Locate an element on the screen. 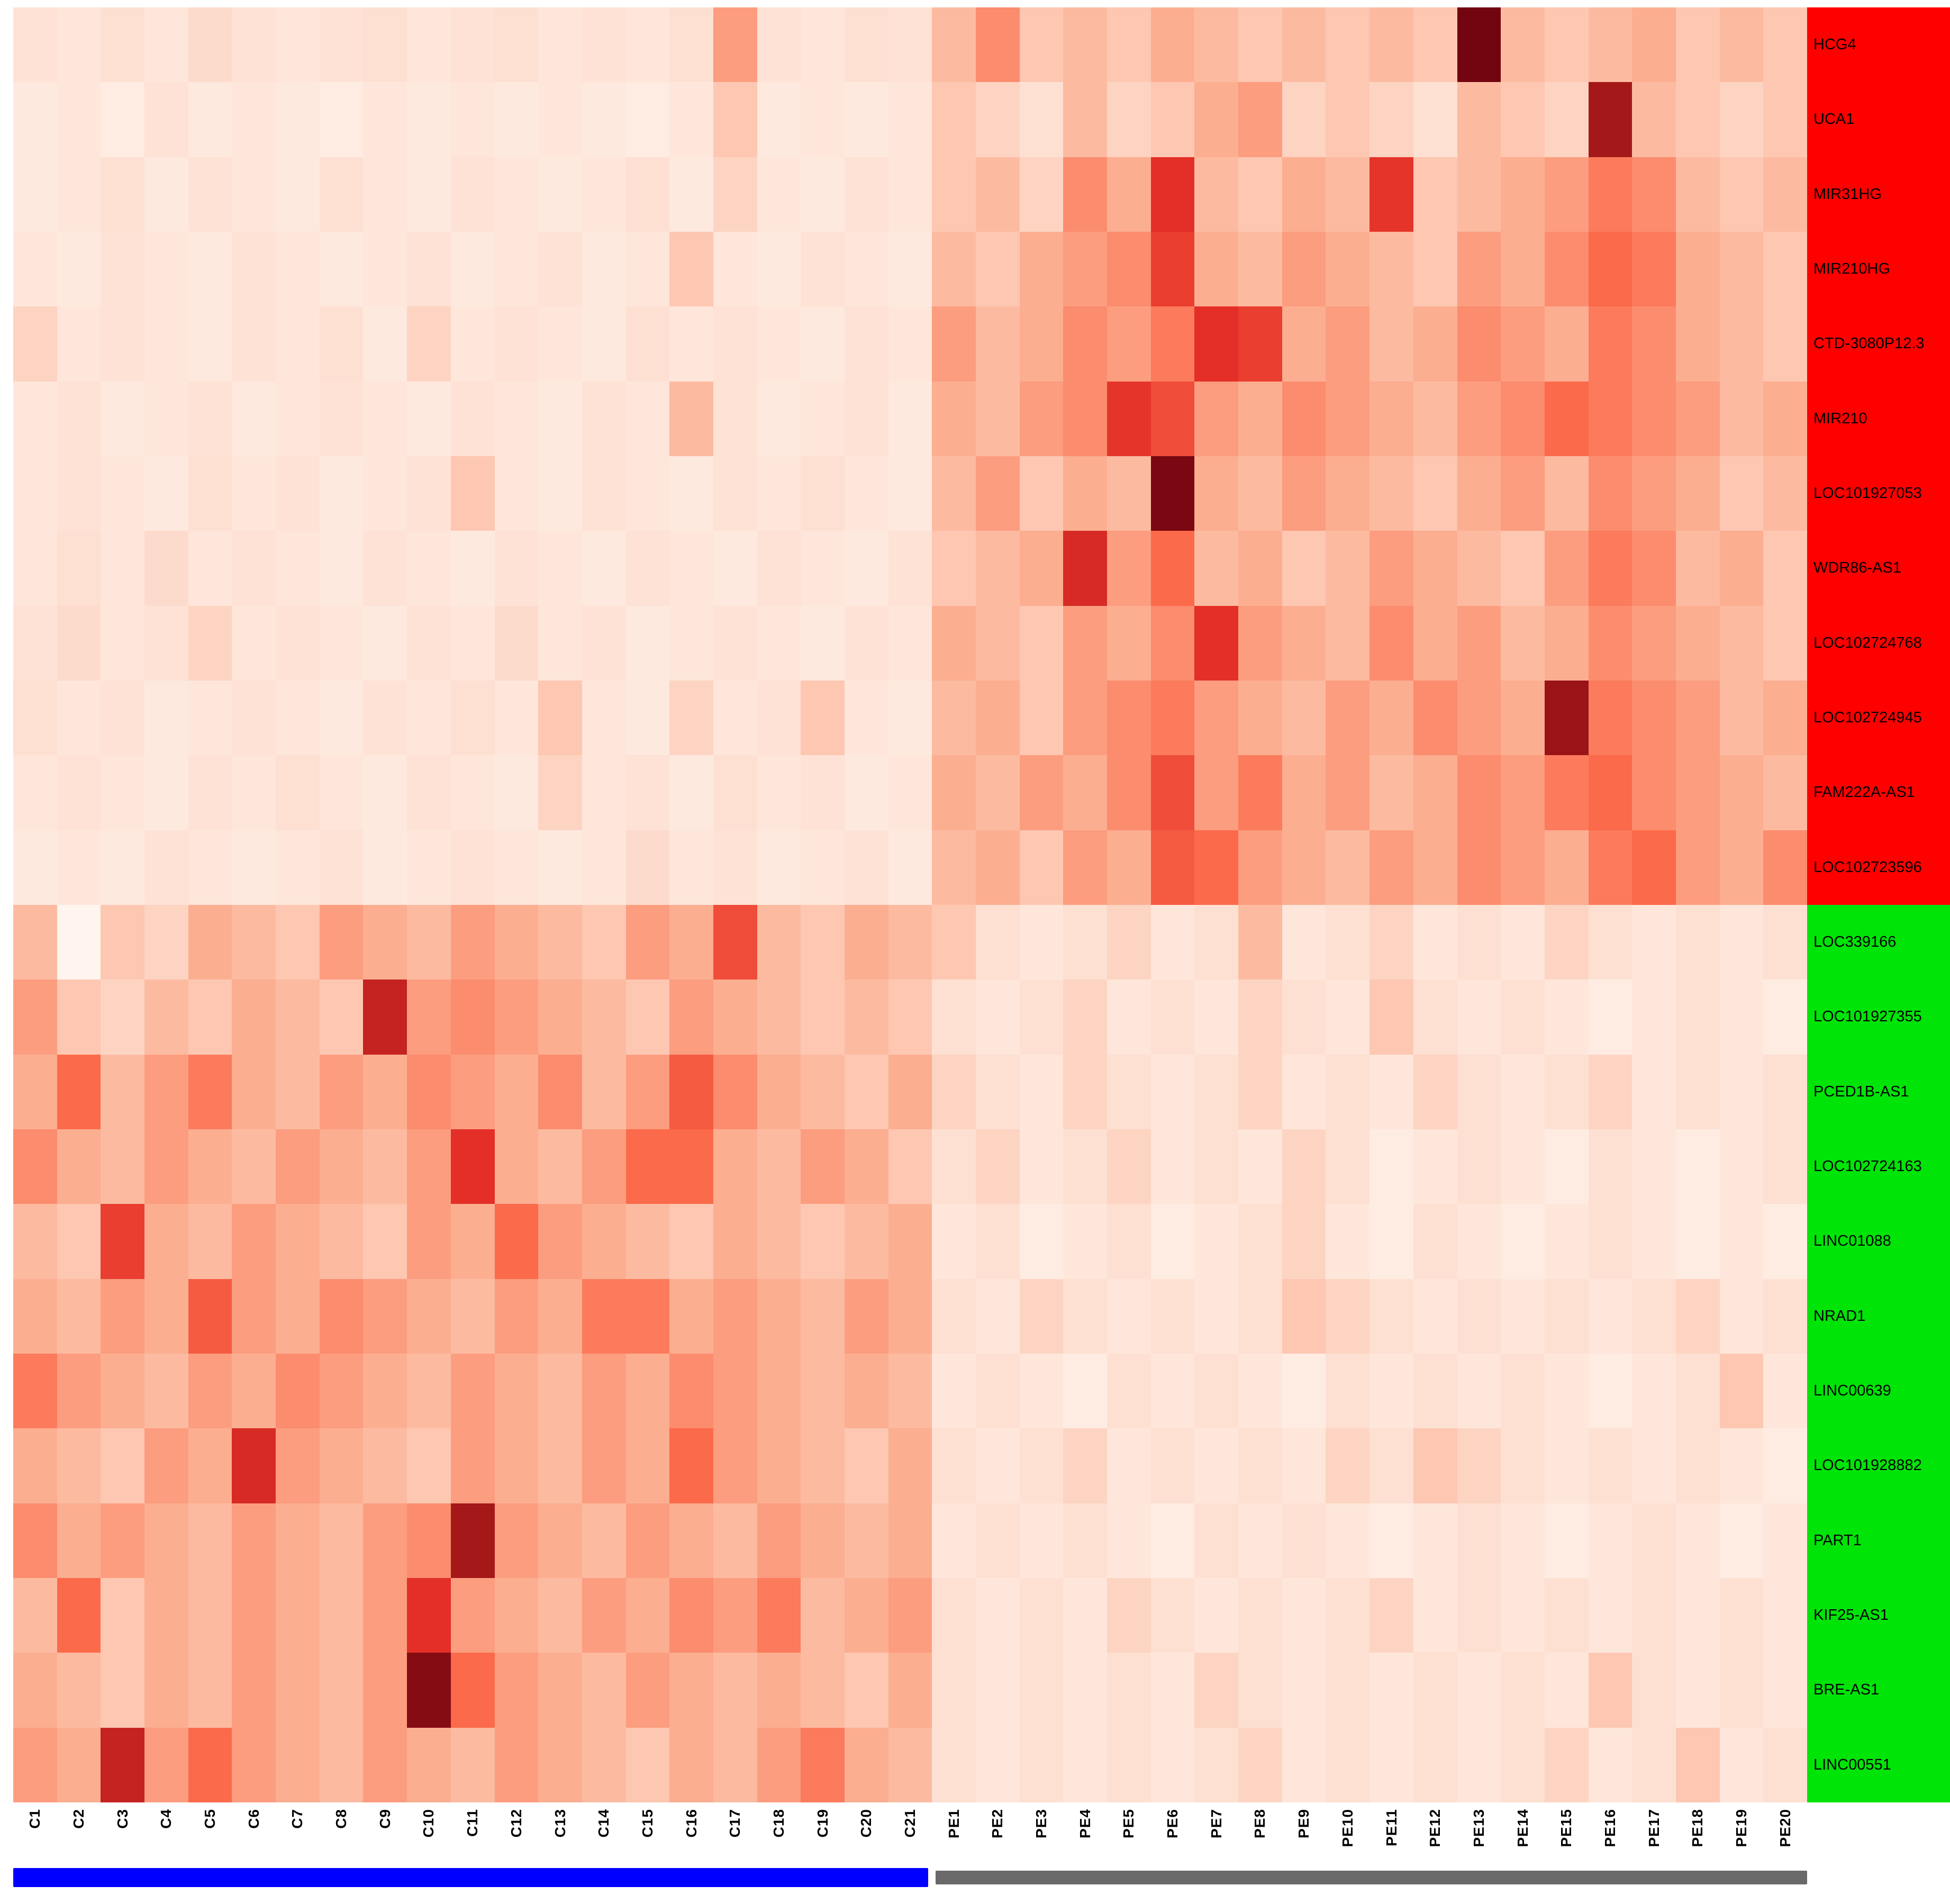  column-label: PE10 is located at coordinates (1348, 1828).